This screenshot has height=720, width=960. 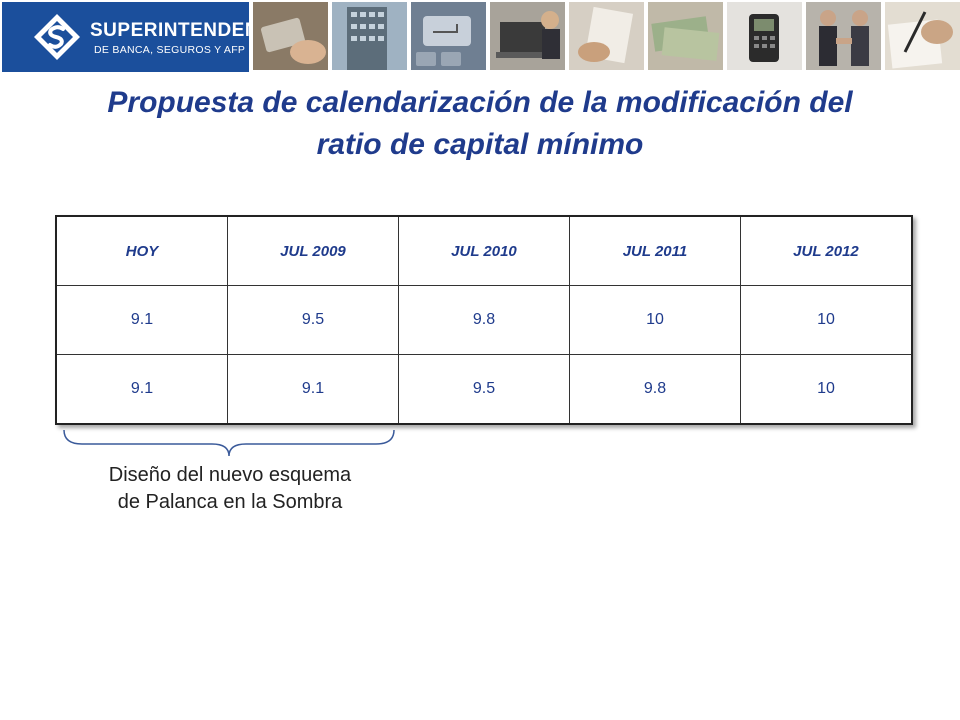 What do you see at coordinates (312, 250) in the screenshot?
I see `header-cell-jul-2009: JUL 2009` at bounding box center [312, 250].